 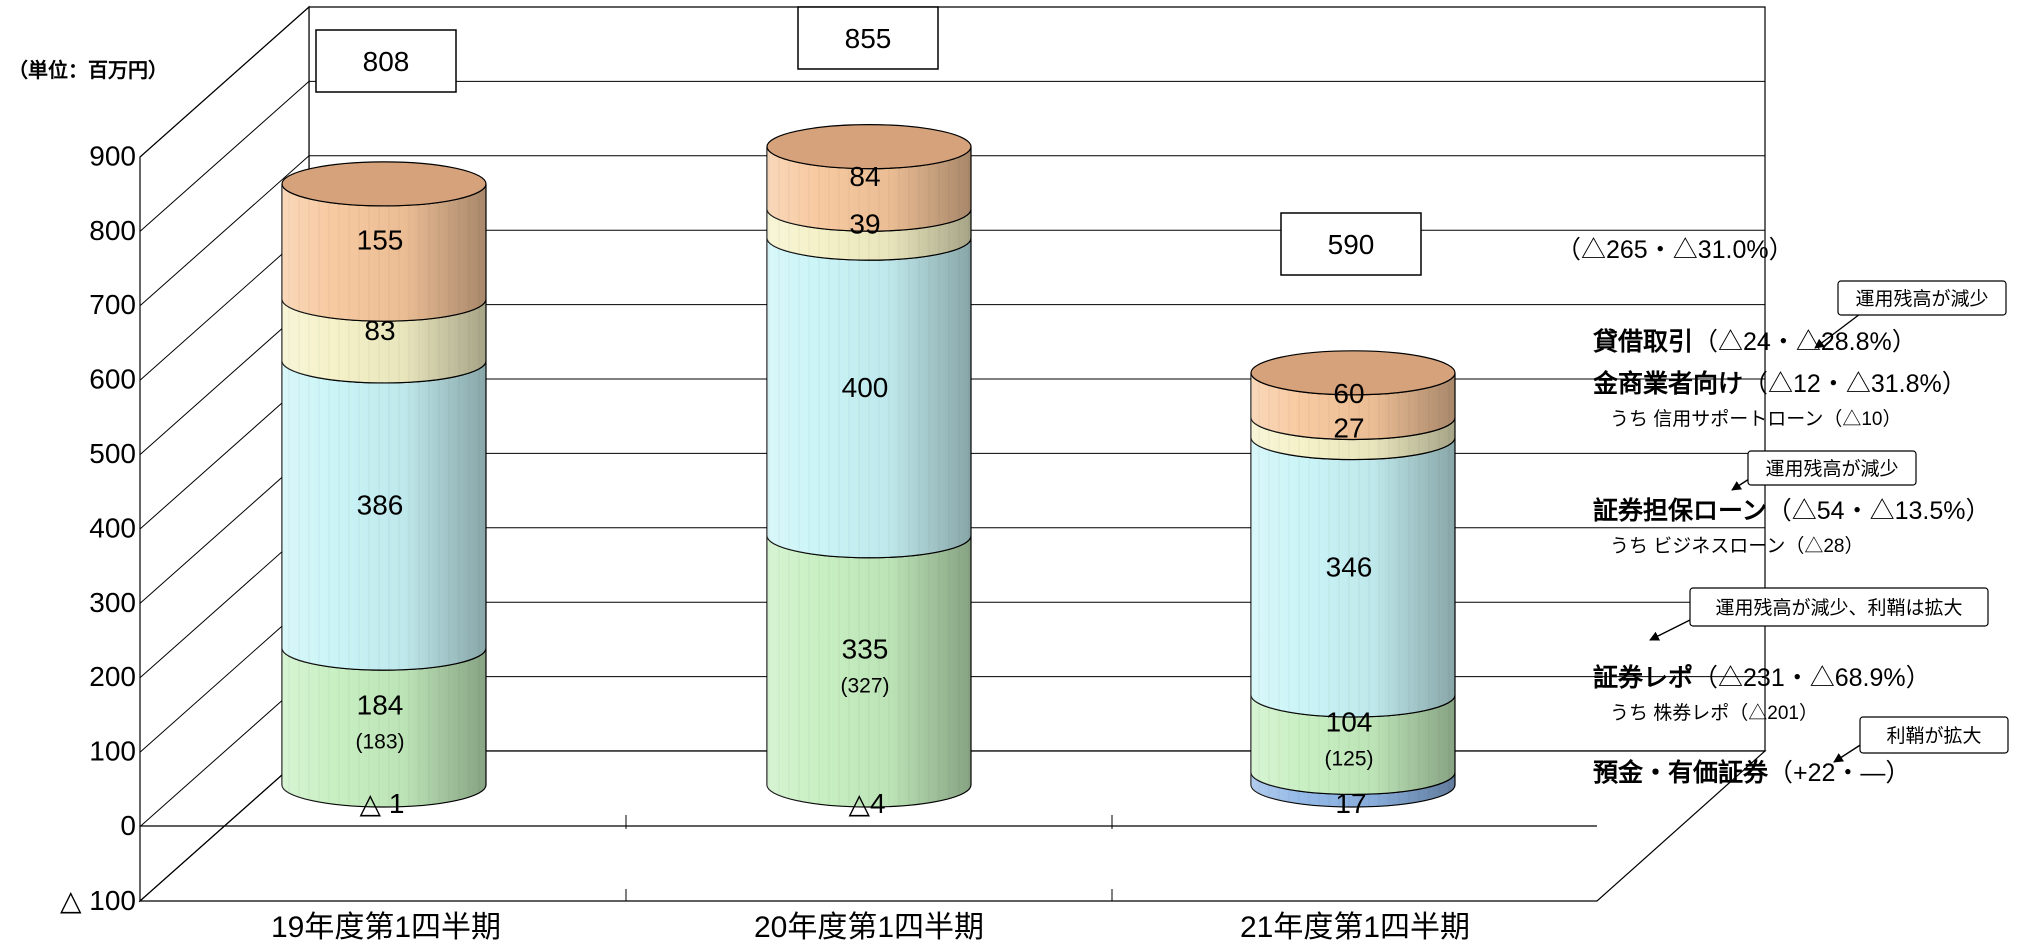 What do you see at coordinates (864, 224) in the screenshot?
I see `segment-label-broker: 39` at bounding box center [864, 224].